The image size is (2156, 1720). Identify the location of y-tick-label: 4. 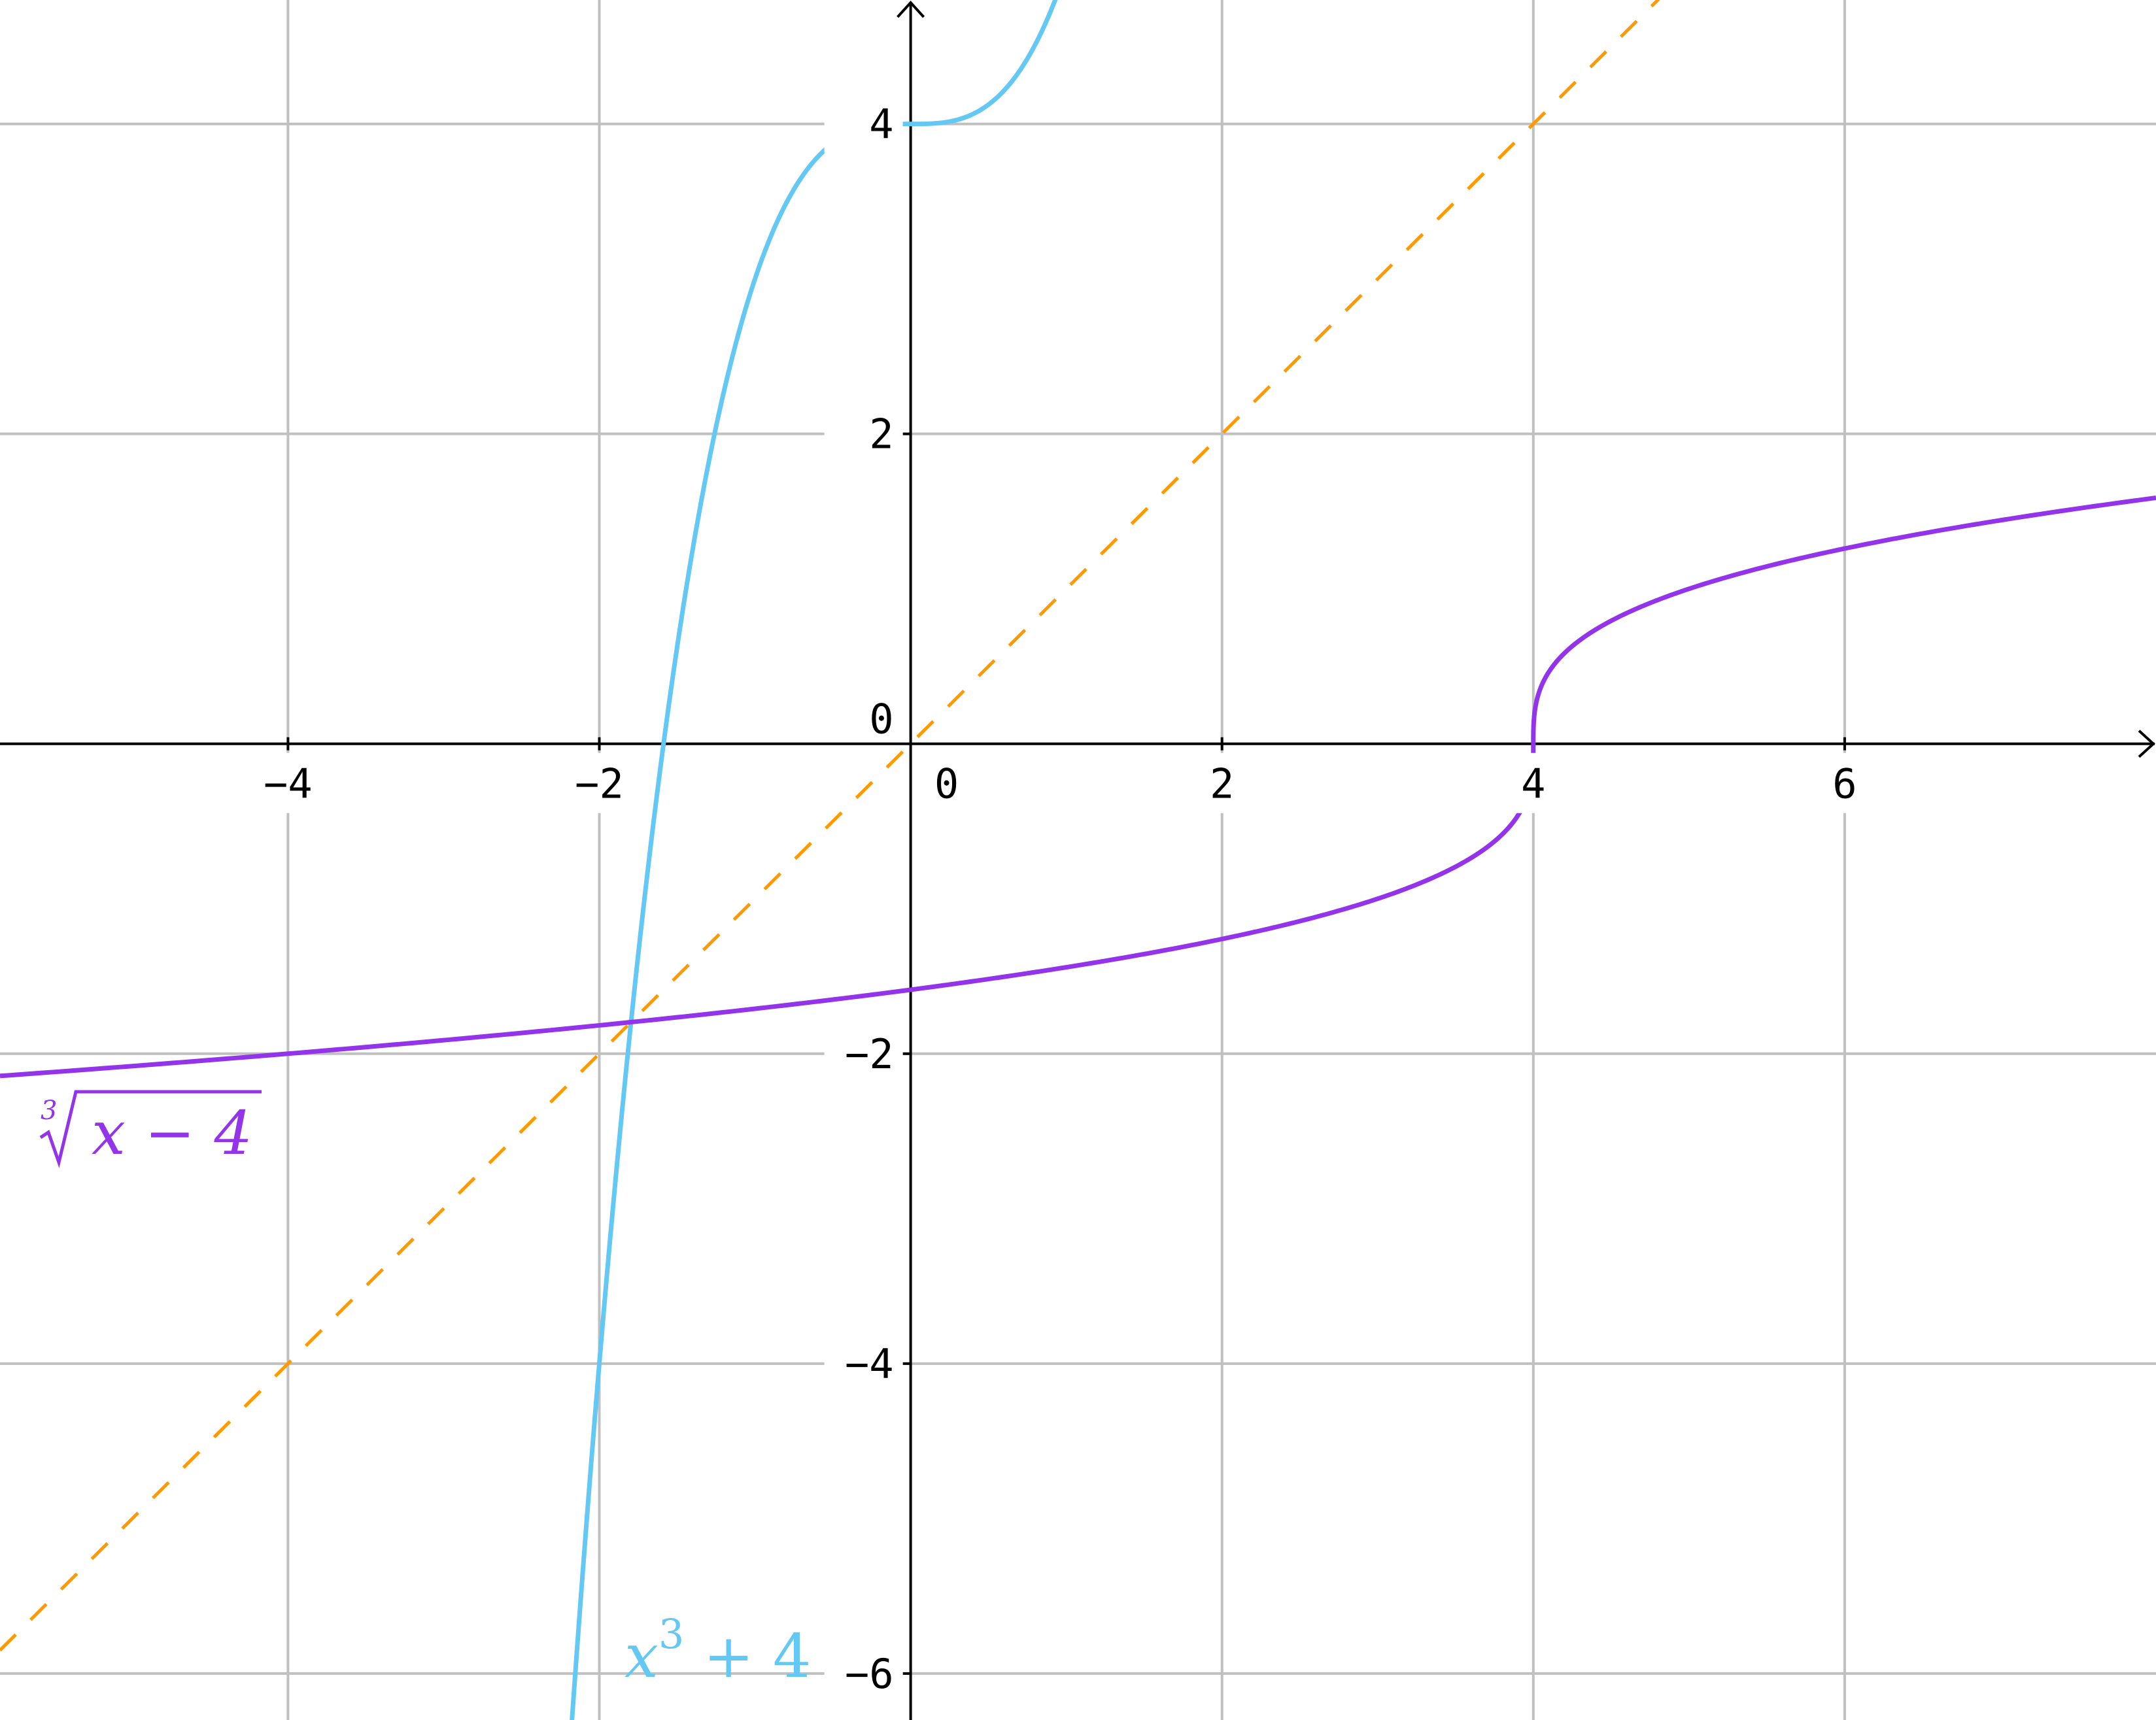
(881, 124).